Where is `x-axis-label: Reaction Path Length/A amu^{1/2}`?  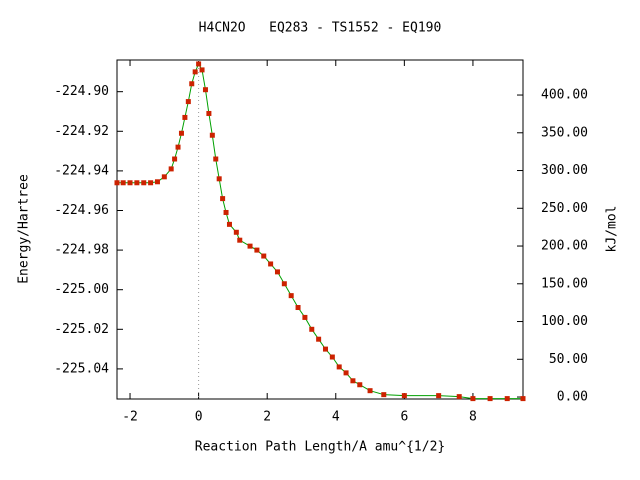 x-axis-label: Reaction Path Length/A amu^{1/2} is located at coordinates (320, 447).